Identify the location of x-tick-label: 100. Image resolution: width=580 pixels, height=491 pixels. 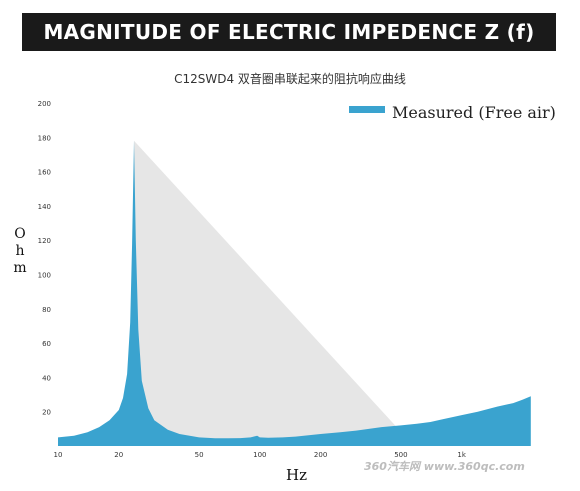
(259, 455).